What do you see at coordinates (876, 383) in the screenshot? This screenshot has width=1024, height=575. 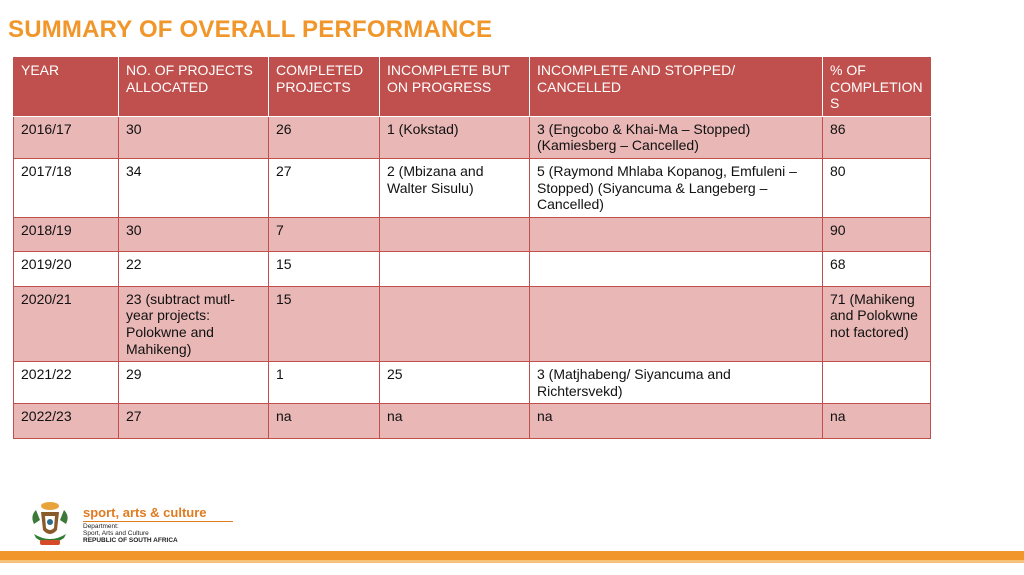 I see `cell-percent` at bounding box center [876, 383].